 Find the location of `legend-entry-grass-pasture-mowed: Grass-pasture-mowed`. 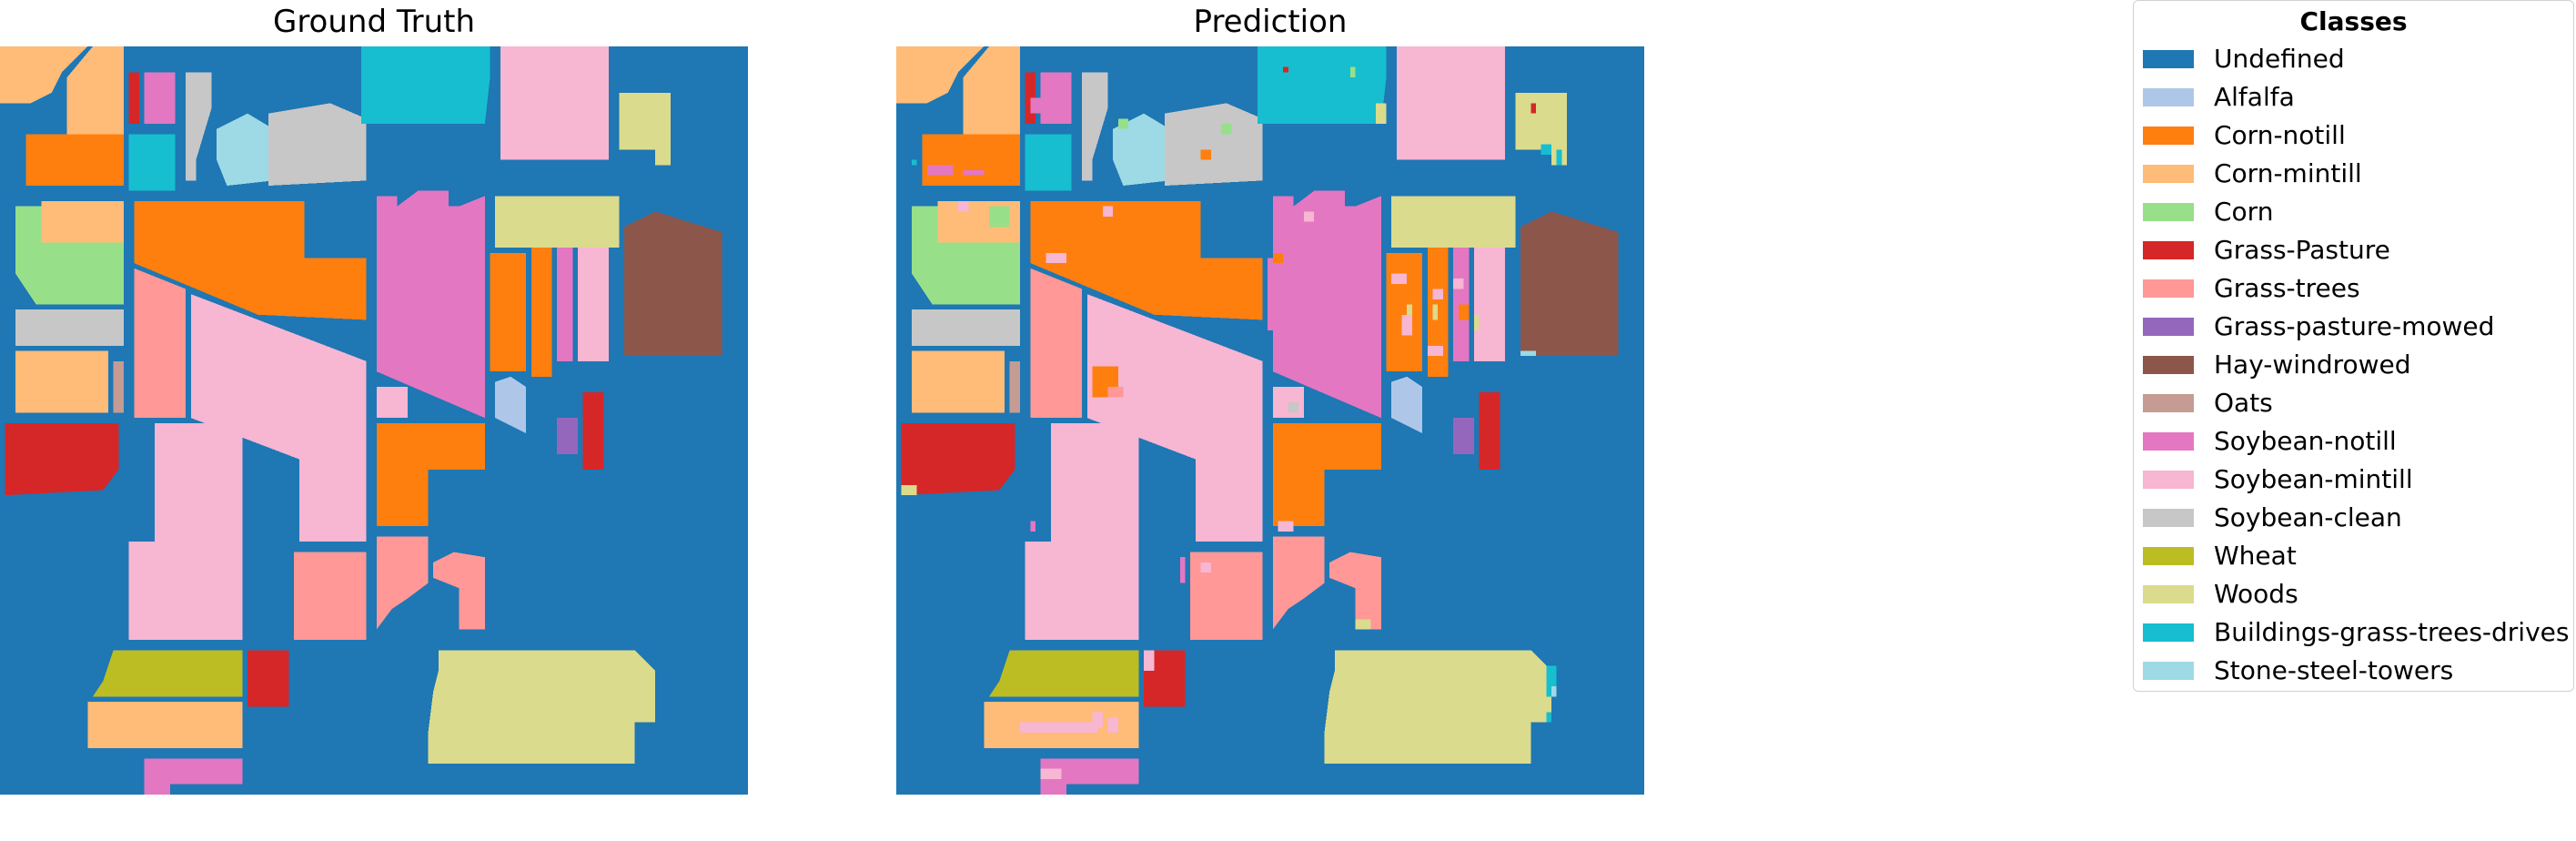

legend-entry-grass-pasture-mowed: Grass-pasture-mowed is located at coordinates (2318, 327).